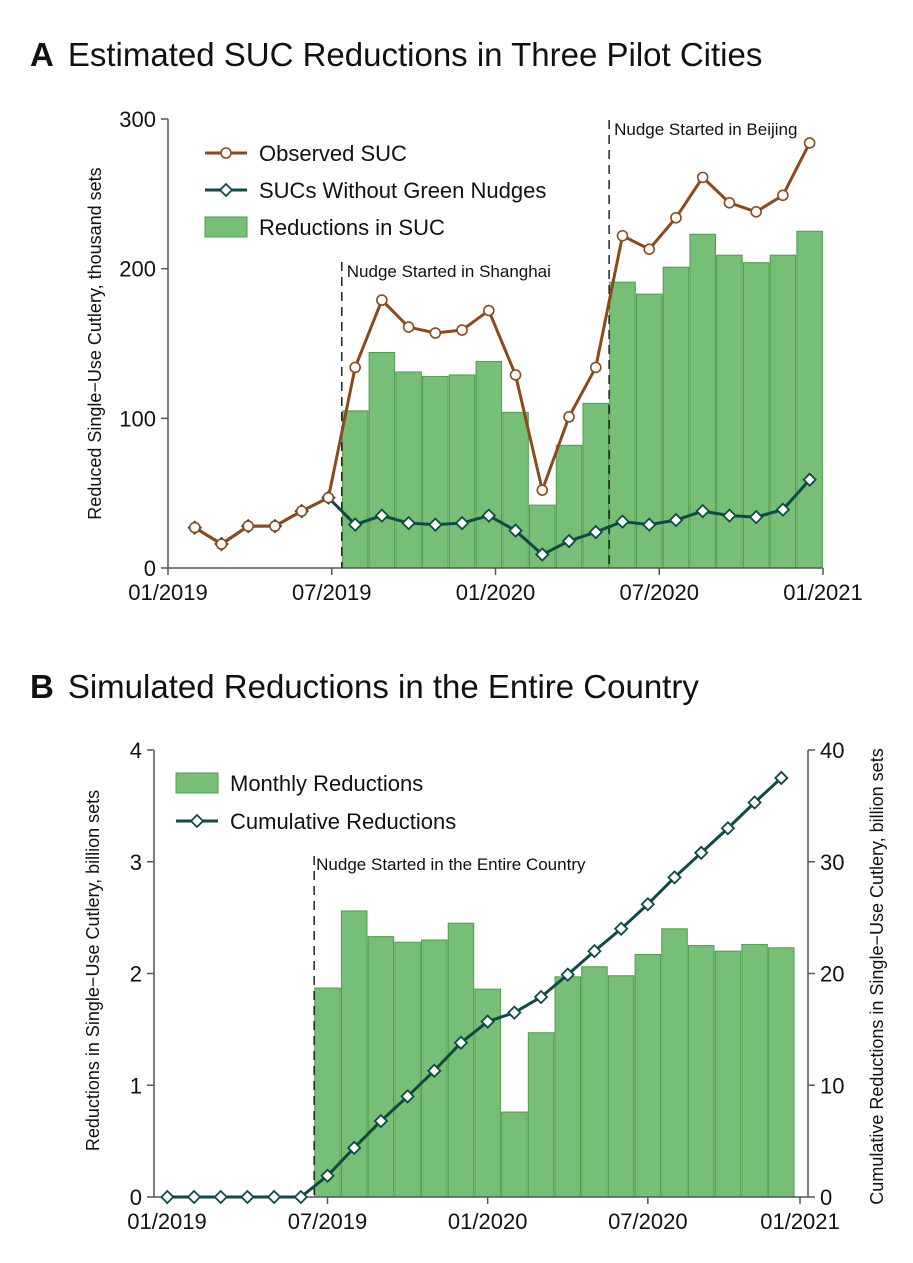  Describe the element at coordinates (197, 821) in the screenshot. I see `legend-b-marker` at that location.